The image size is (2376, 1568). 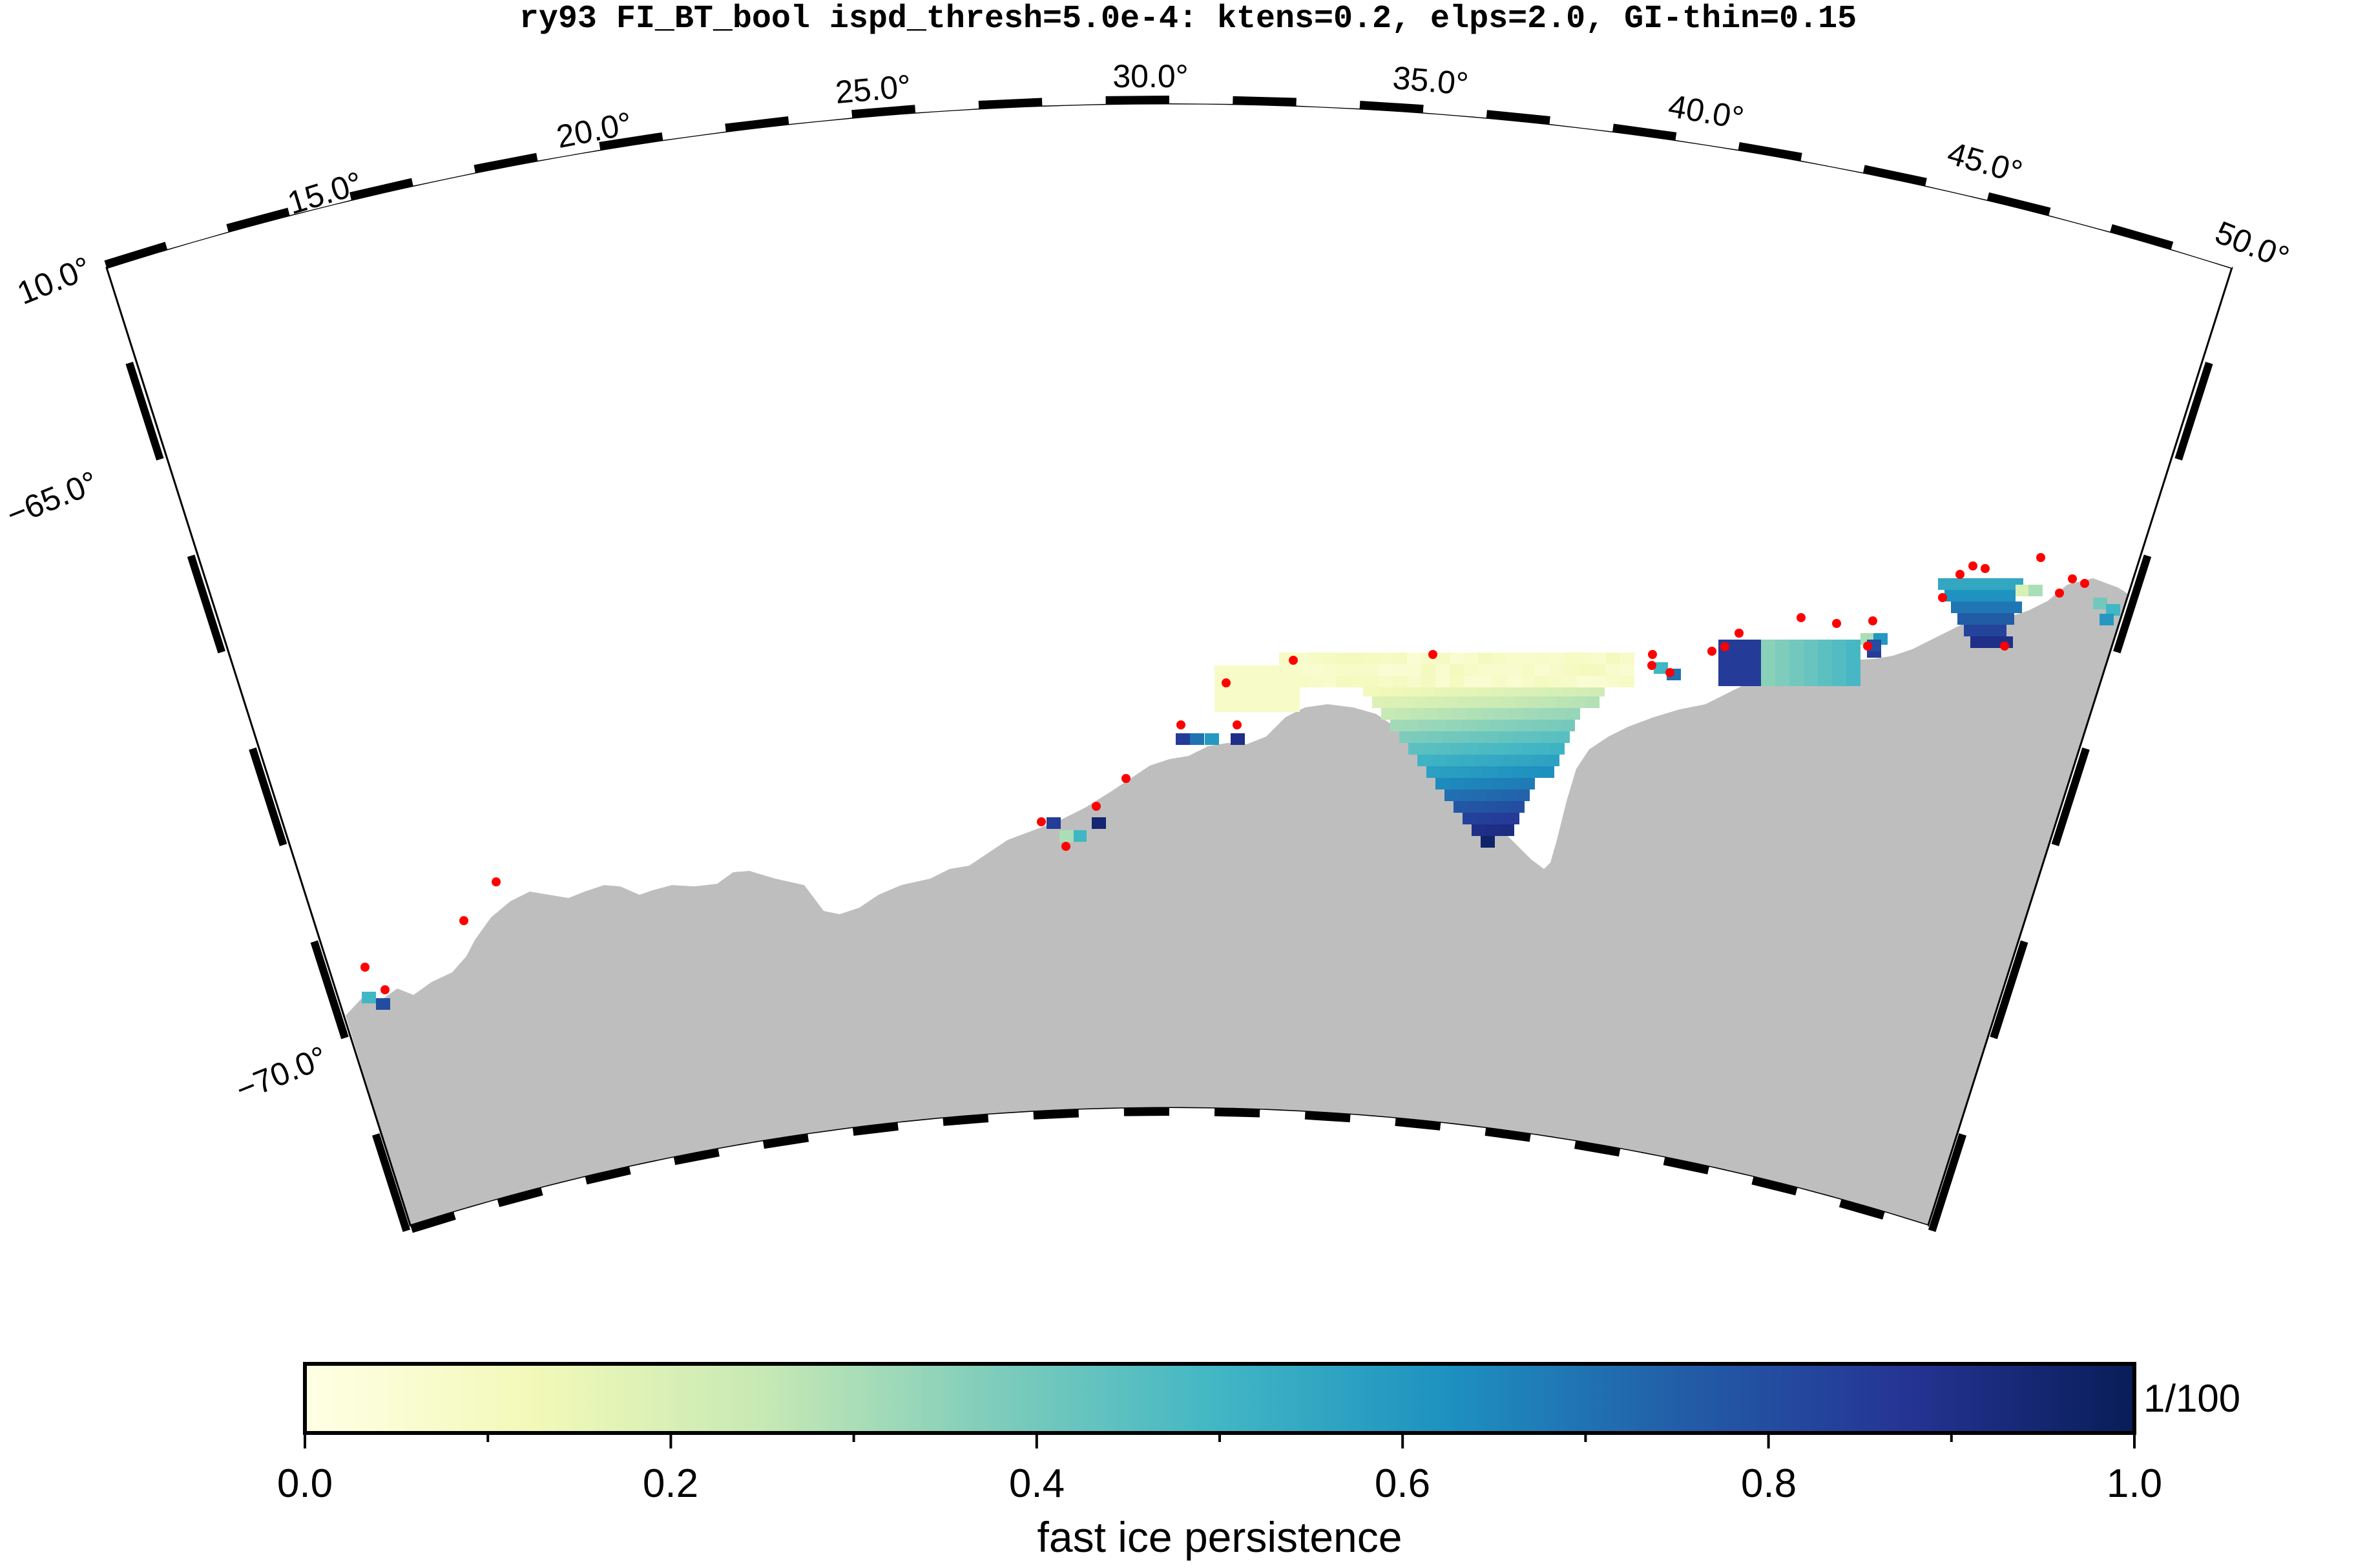 I want to click on lat-label-70: −70.0°, so click(x=282, y=1073).